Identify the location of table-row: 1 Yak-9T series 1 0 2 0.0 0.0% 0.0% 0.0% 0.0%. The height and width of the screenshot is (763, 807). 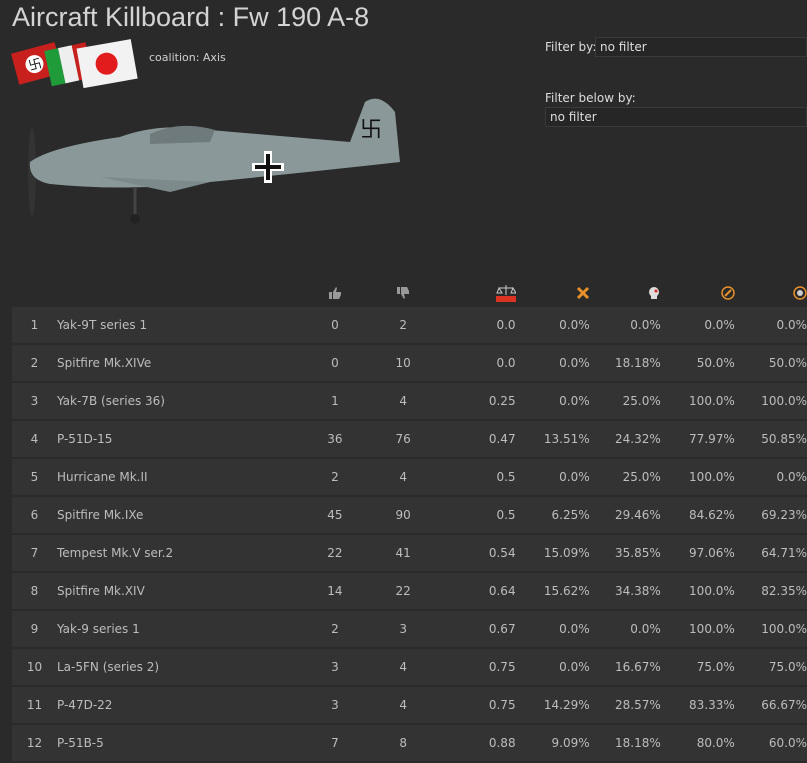
(409, 325).